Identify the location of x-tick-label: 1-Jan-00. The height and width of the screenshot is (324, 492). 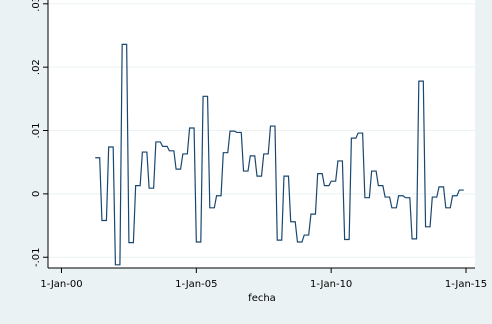
(61, 284).